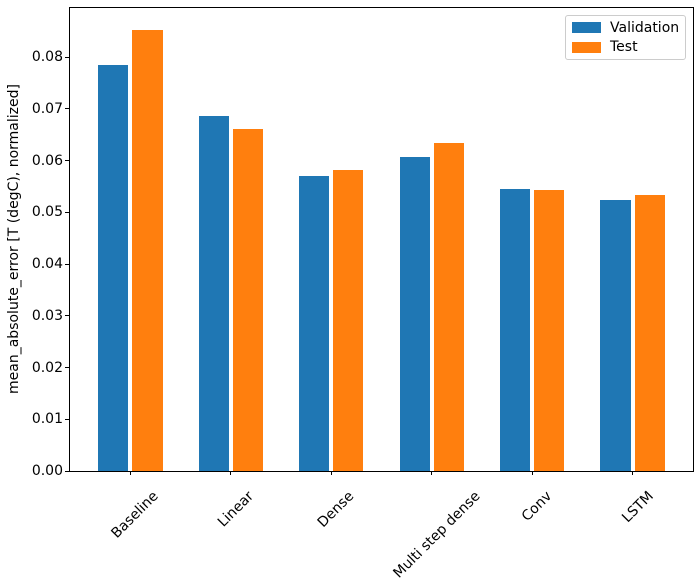 Image resolution: width=700 pixels, height=582 pixels. Describe the element at coordinates (247, 299) in the screenshot. I see `bar-test-linear` at that location.